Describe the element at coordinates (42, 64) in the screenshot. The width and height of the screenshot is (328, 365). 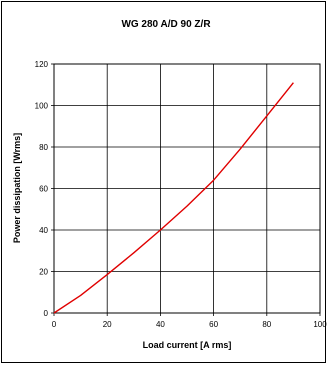
I see `y-tick-label: 120` at that location.